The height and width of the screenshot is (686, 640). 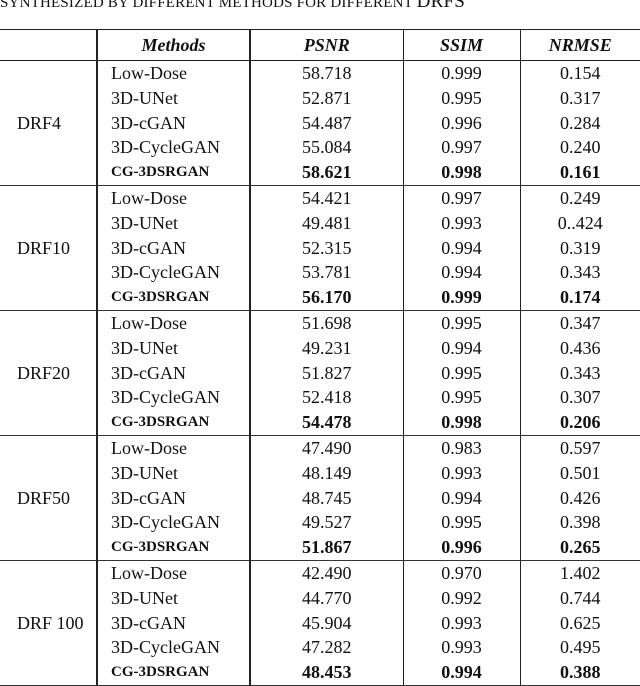 I want to click on psnr-cell: 52.418, so click(x=326, y=398).